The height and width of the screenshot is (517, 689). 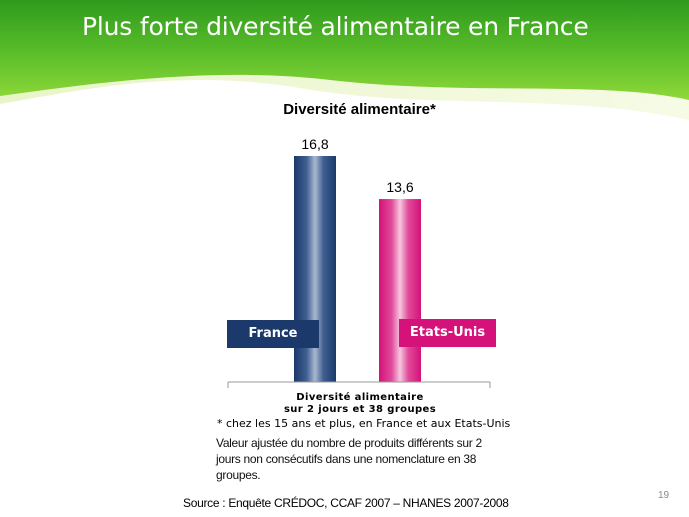 What do you see at coordinates (273, 334) in the screenshot?
I see `legend-france: France` at bounding box center [273, 334].